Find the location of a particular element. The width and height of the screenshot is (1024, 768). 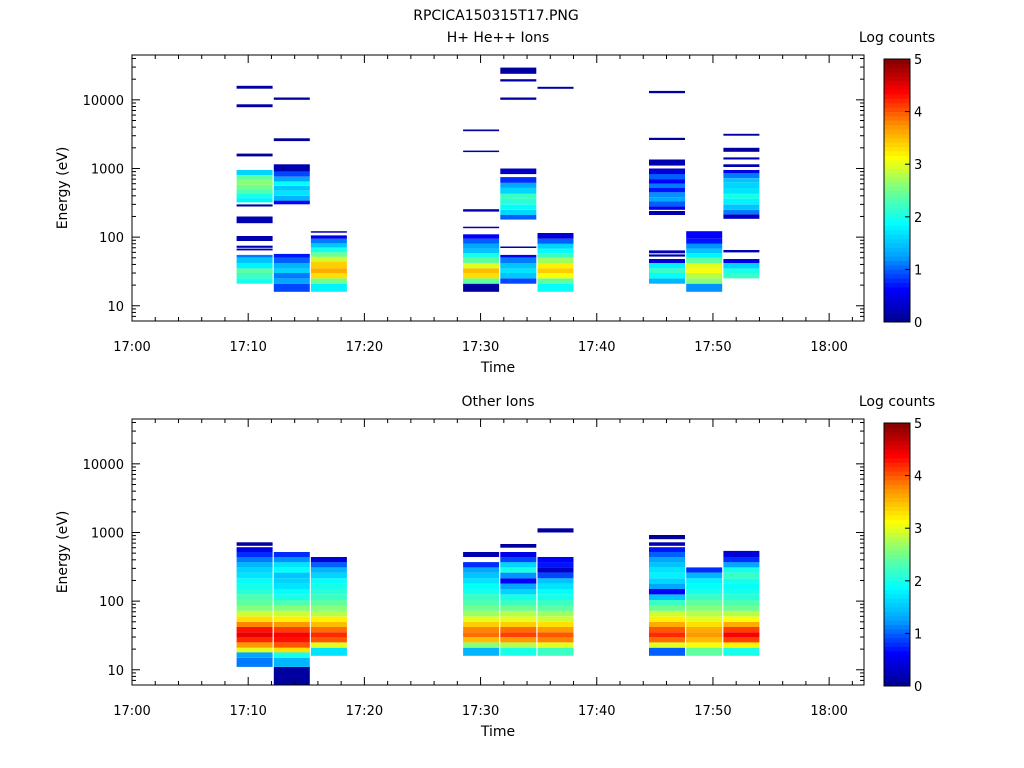

colorbar: 0 1 2 3 4 5 Log counts is located at coordinates (897, 180).